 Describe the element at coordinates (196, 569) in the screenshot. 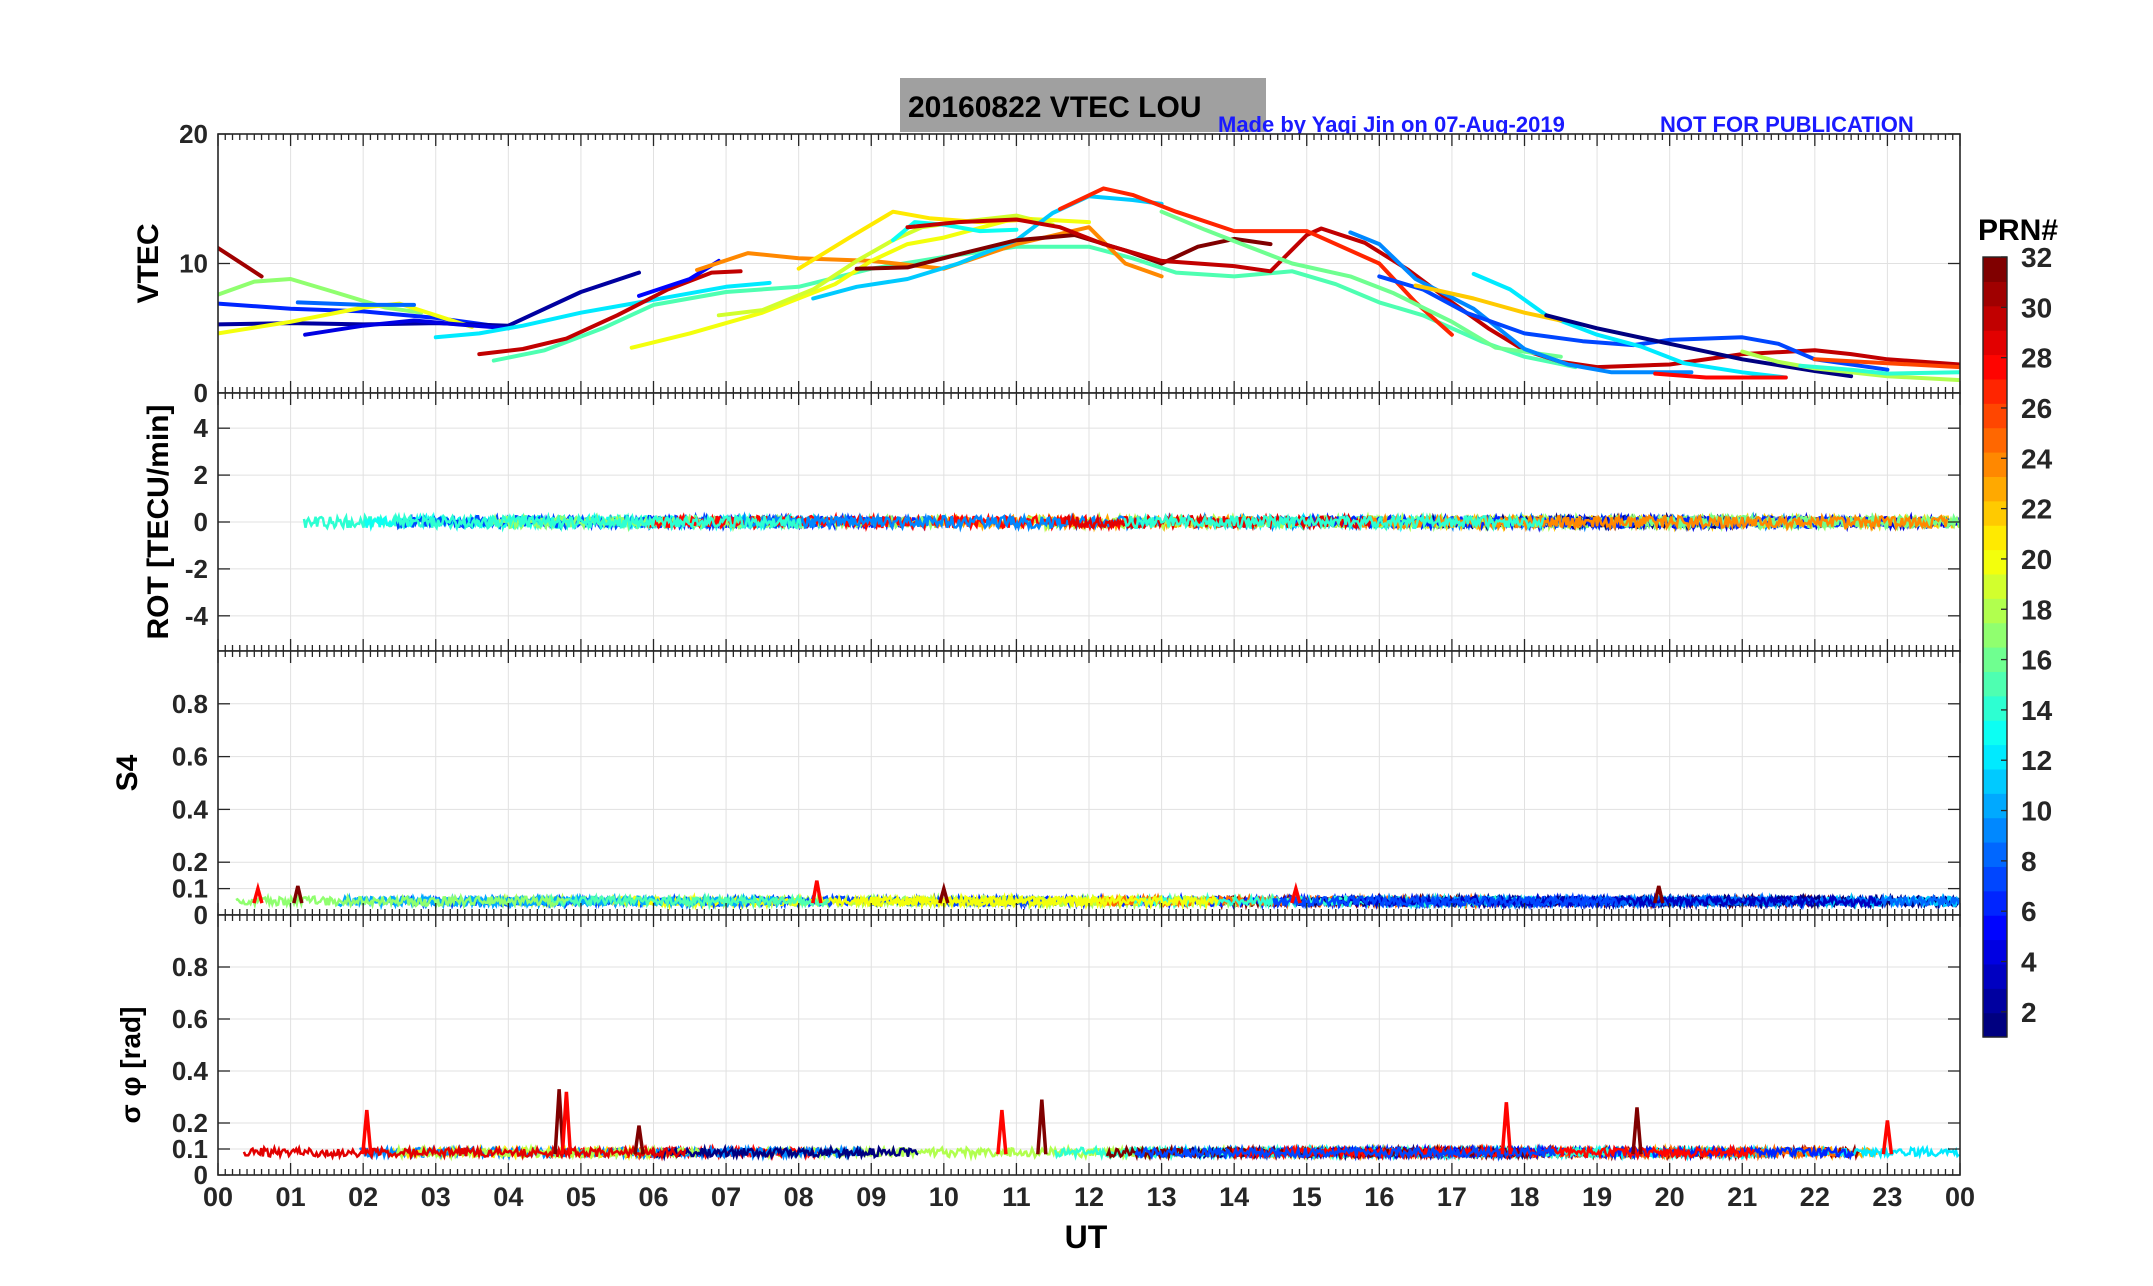

I see `y-tick-label: -2` at that location.